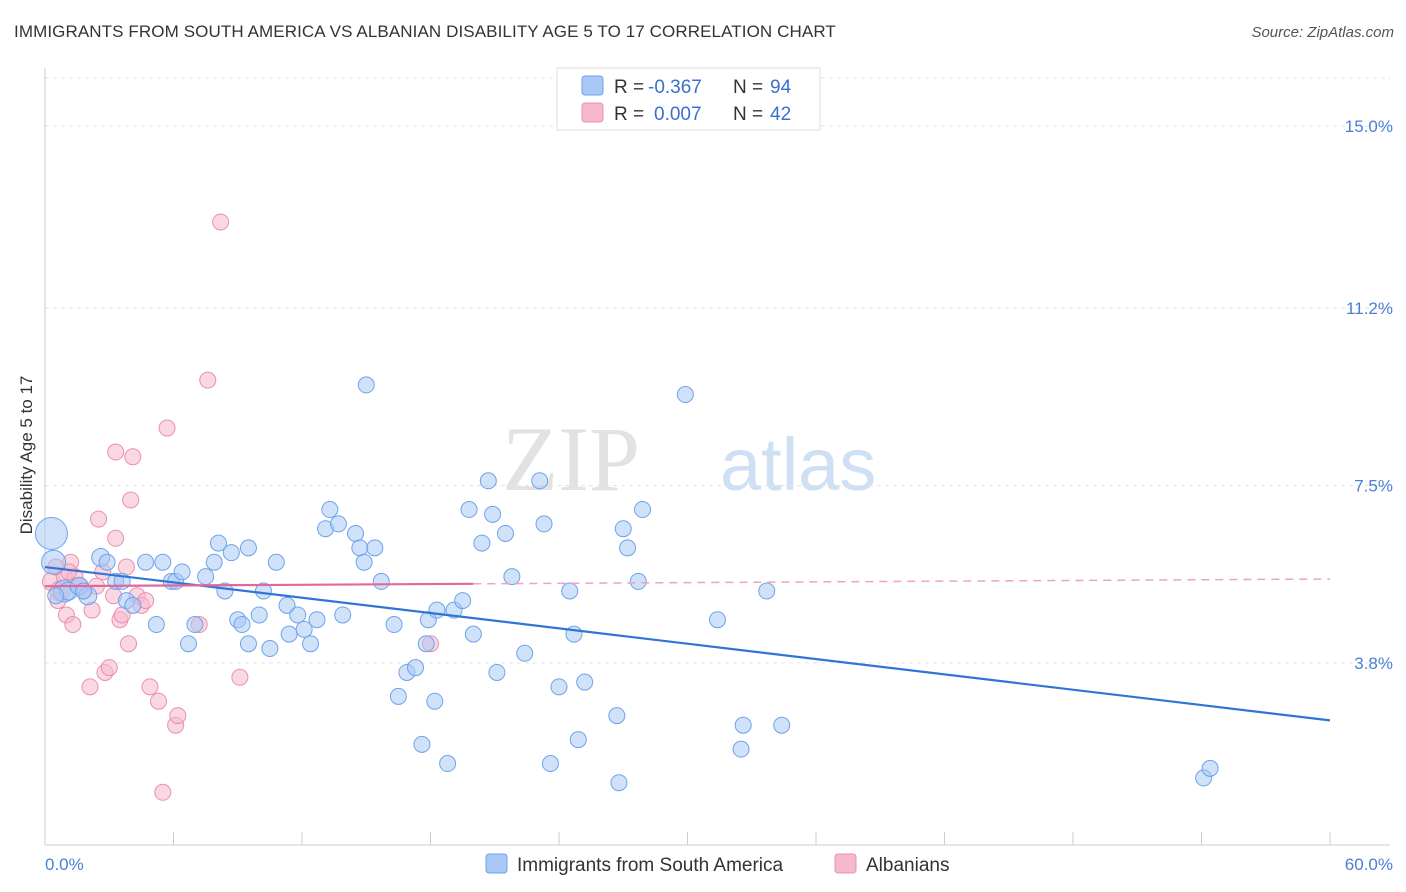 This screenshot has height=892, width=1406. What do you see at coordinates (689, 459) in the screenshot?
I see `watermark: ZIP atlas` at bounding box center [689, 459].